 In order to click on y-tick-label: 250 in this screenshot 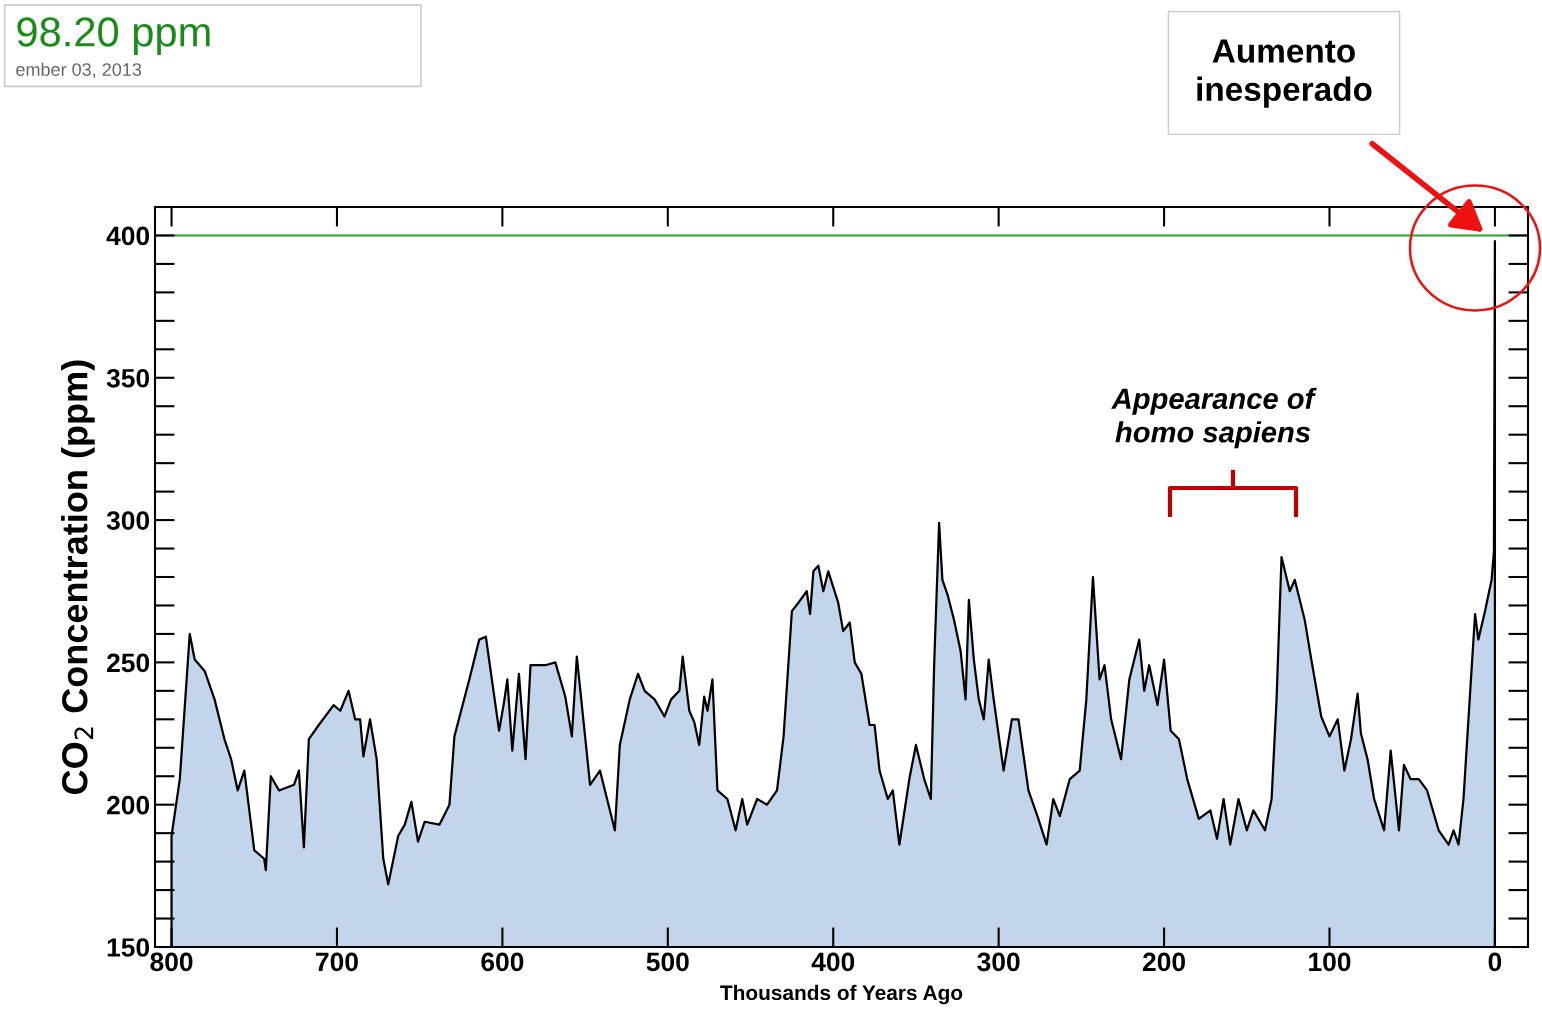, I will do `click(128, 663)`.